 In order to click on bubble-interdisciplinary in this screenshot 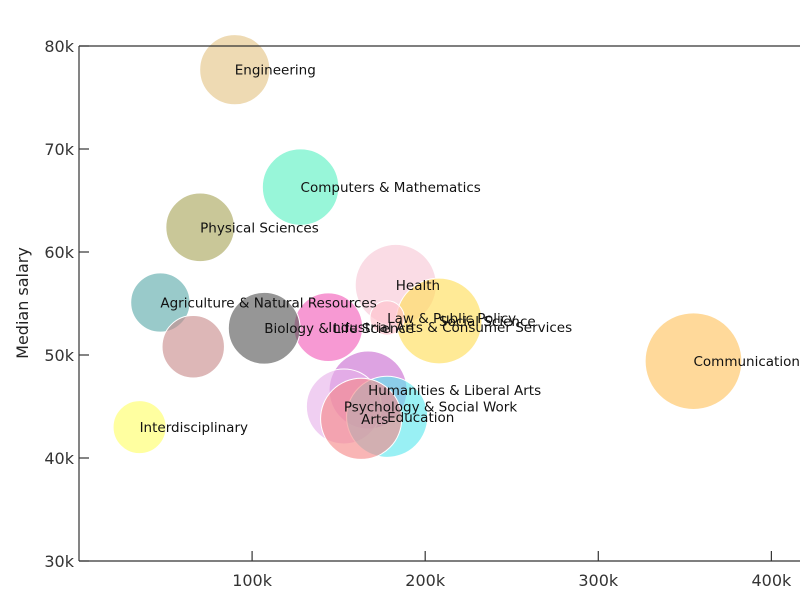, I will do `click(139, 427)`.